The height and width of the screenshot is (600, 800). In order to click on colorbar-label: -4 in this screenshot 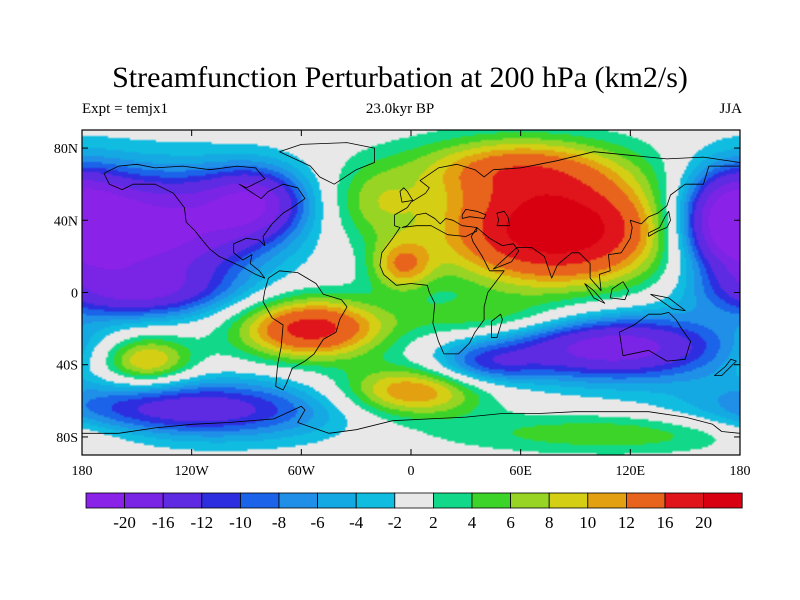, I will do `click(356, 522)`.